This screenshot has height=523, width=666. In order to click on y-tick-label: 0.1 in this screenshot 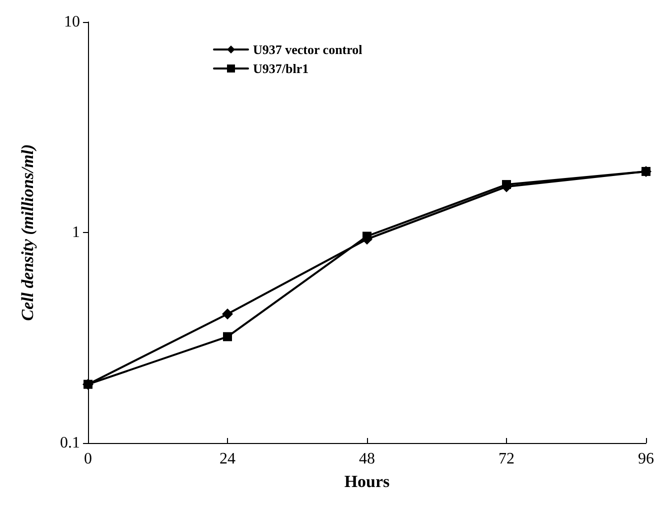, I will do `click(70, 443)`.